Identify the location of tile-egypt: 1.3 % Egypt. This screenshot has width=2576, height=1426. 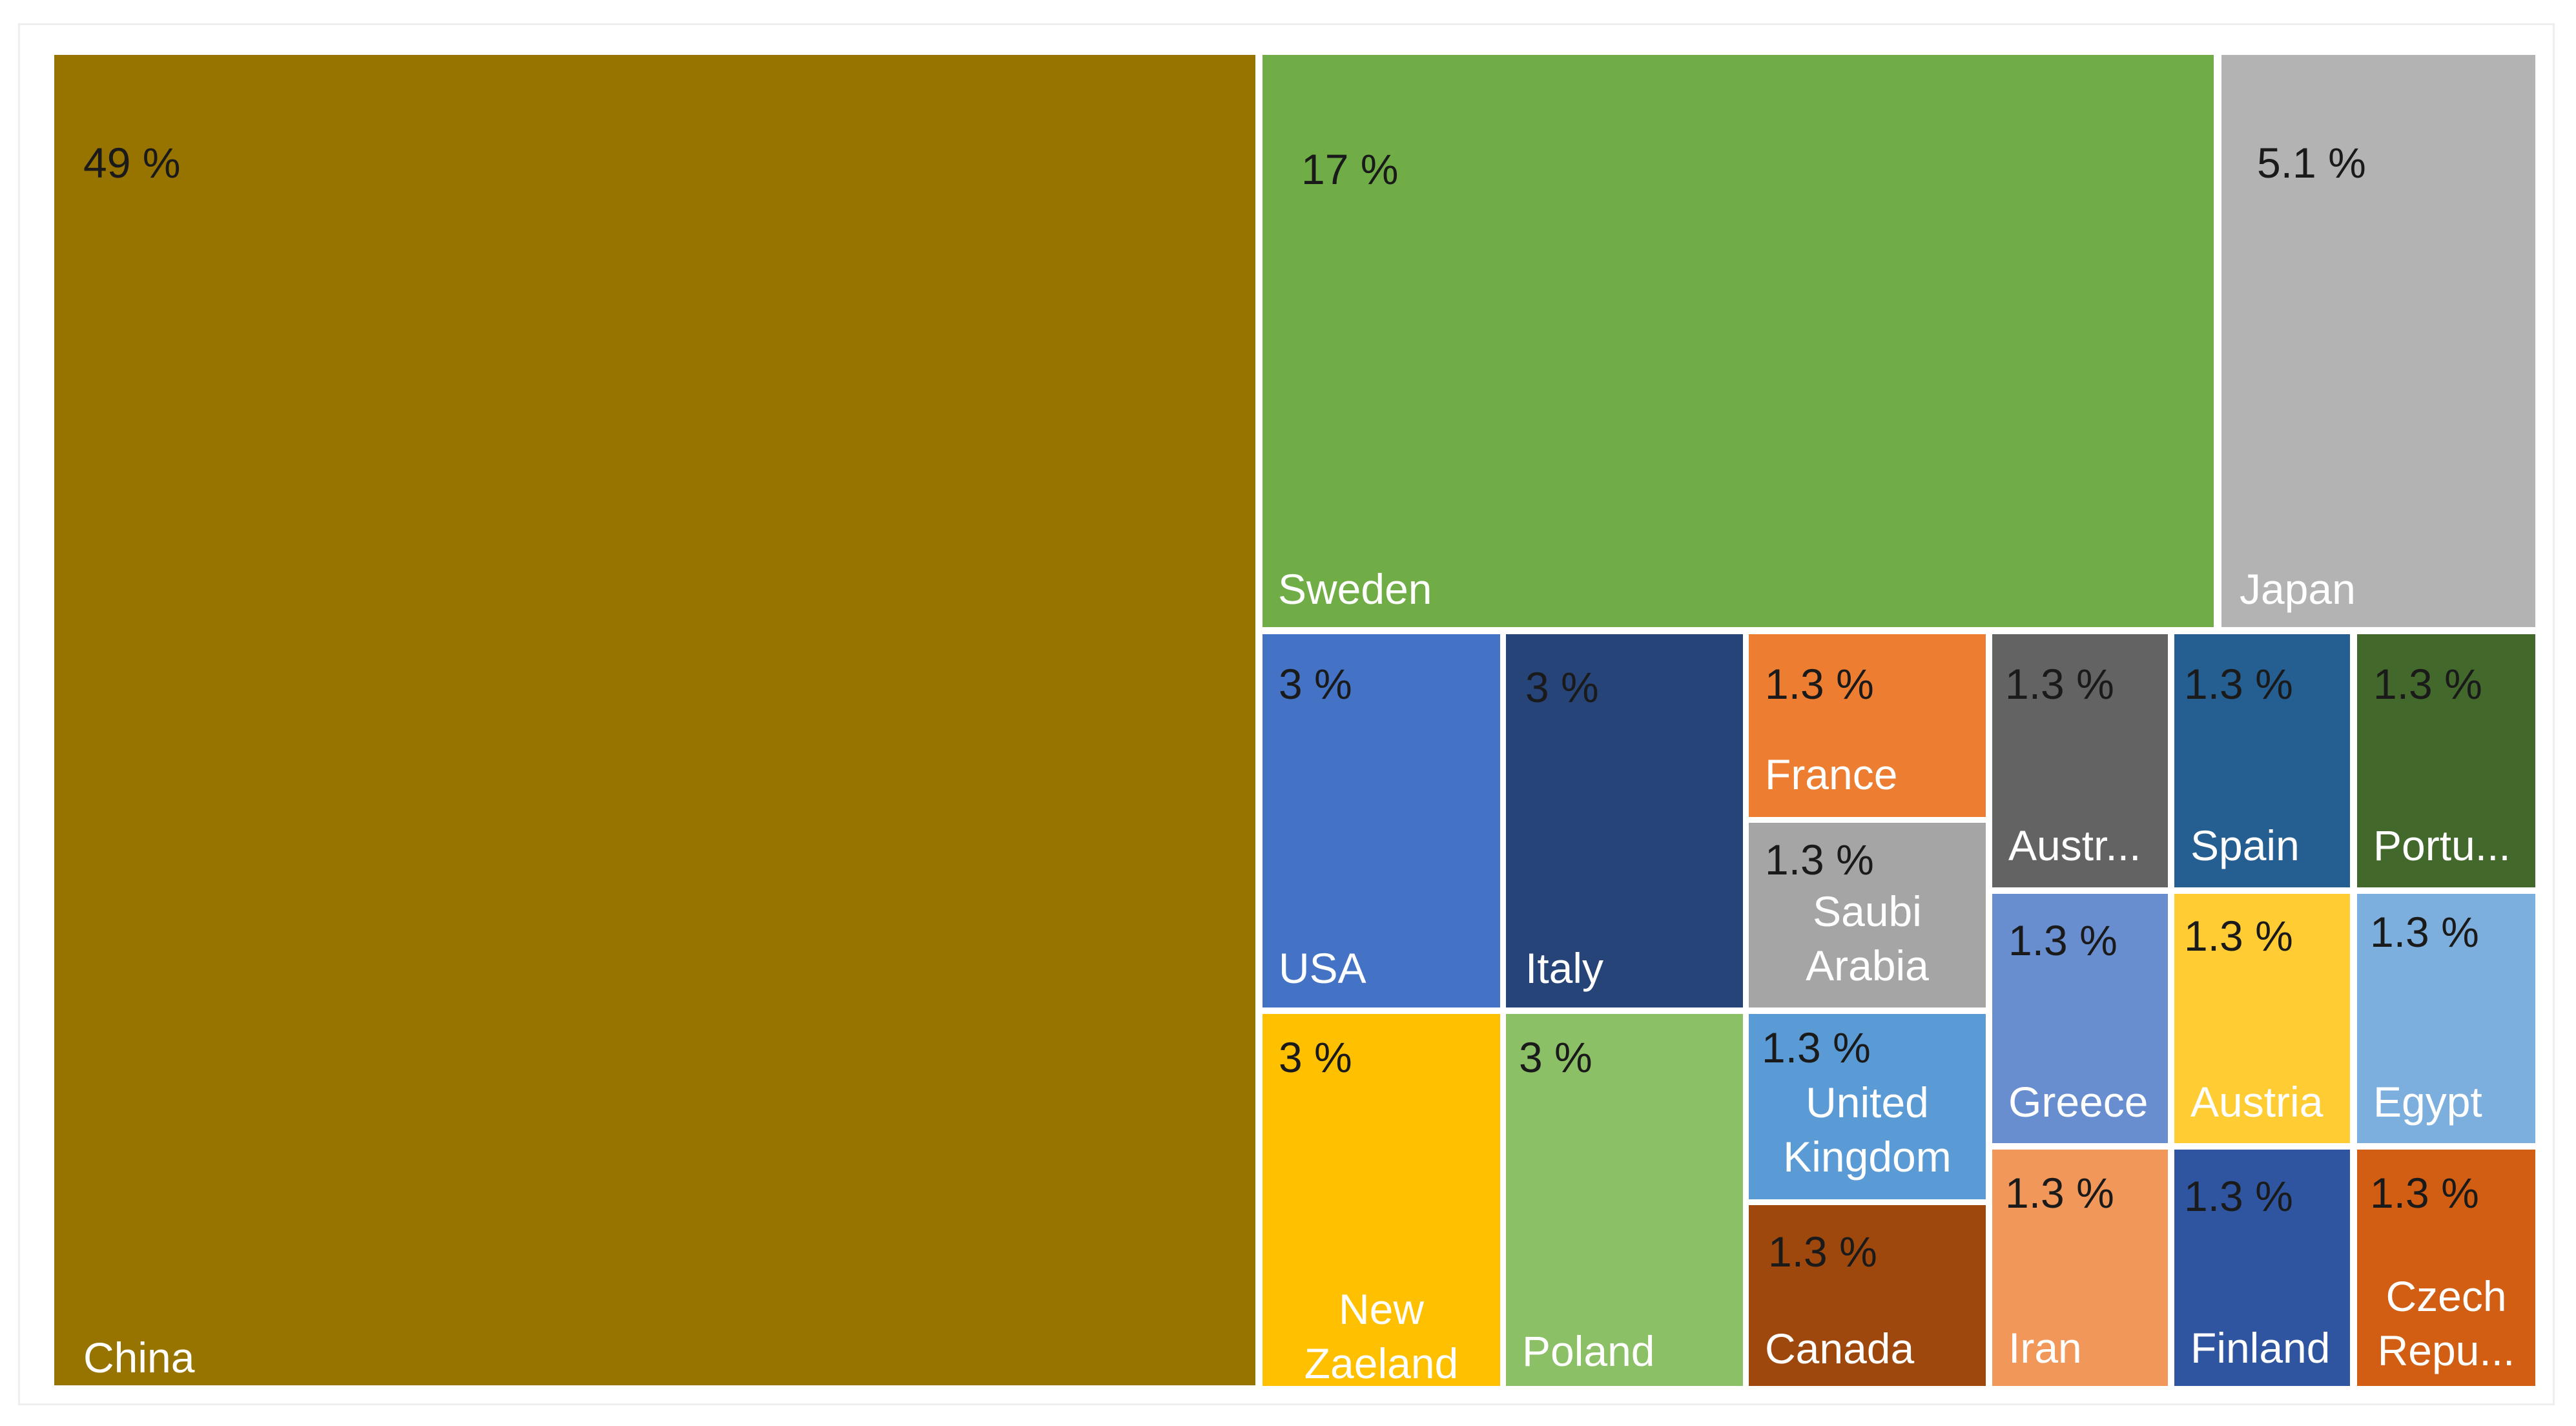
(2446, 1018).